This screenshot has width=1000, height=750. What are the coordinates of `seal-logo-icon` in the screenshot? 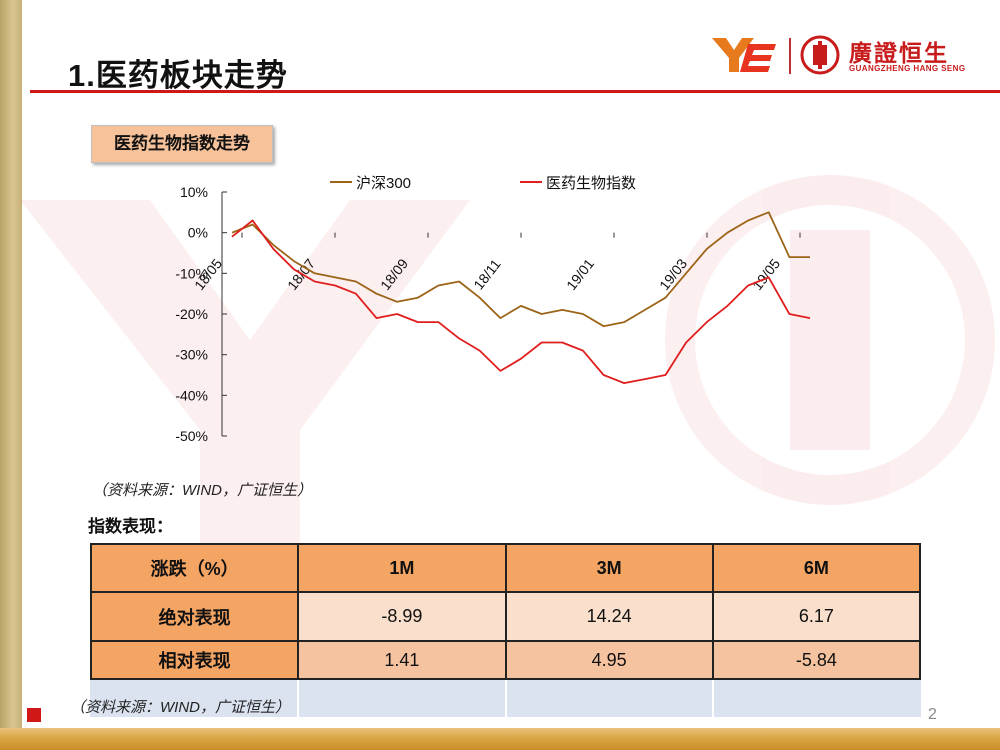 It's located at (820, 55).